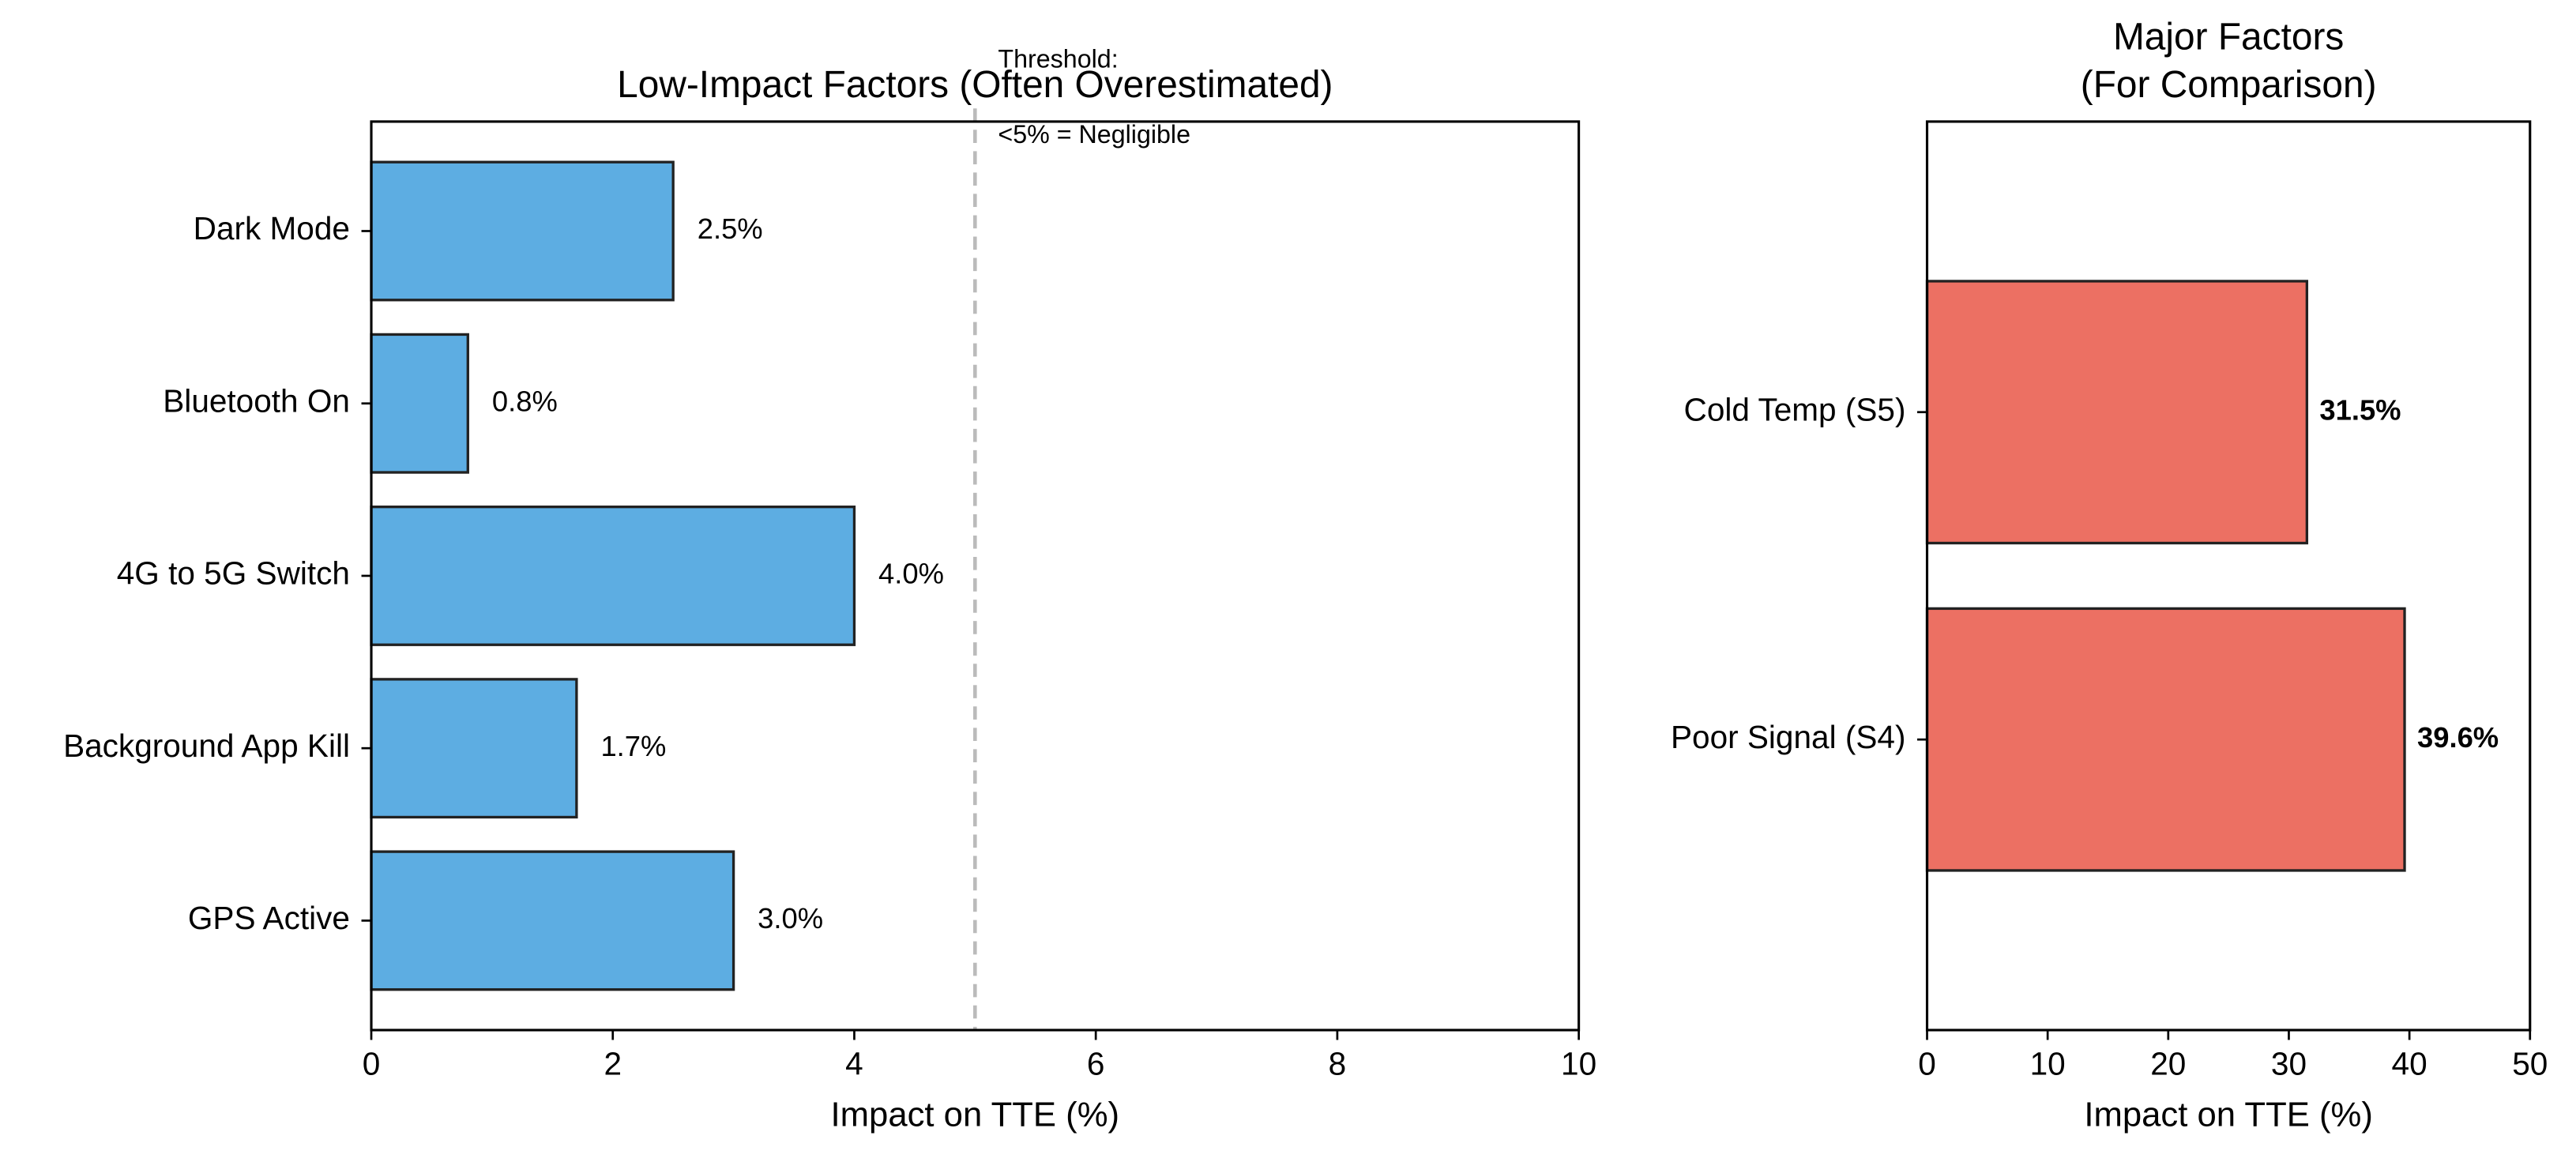 The width and height of the screenshot is (2576, 1162). Describe the element at coordinates (975, 85) in the screenshot. I see `chart-title: Low-Impact Factors (Often Overestimated)` at that location.